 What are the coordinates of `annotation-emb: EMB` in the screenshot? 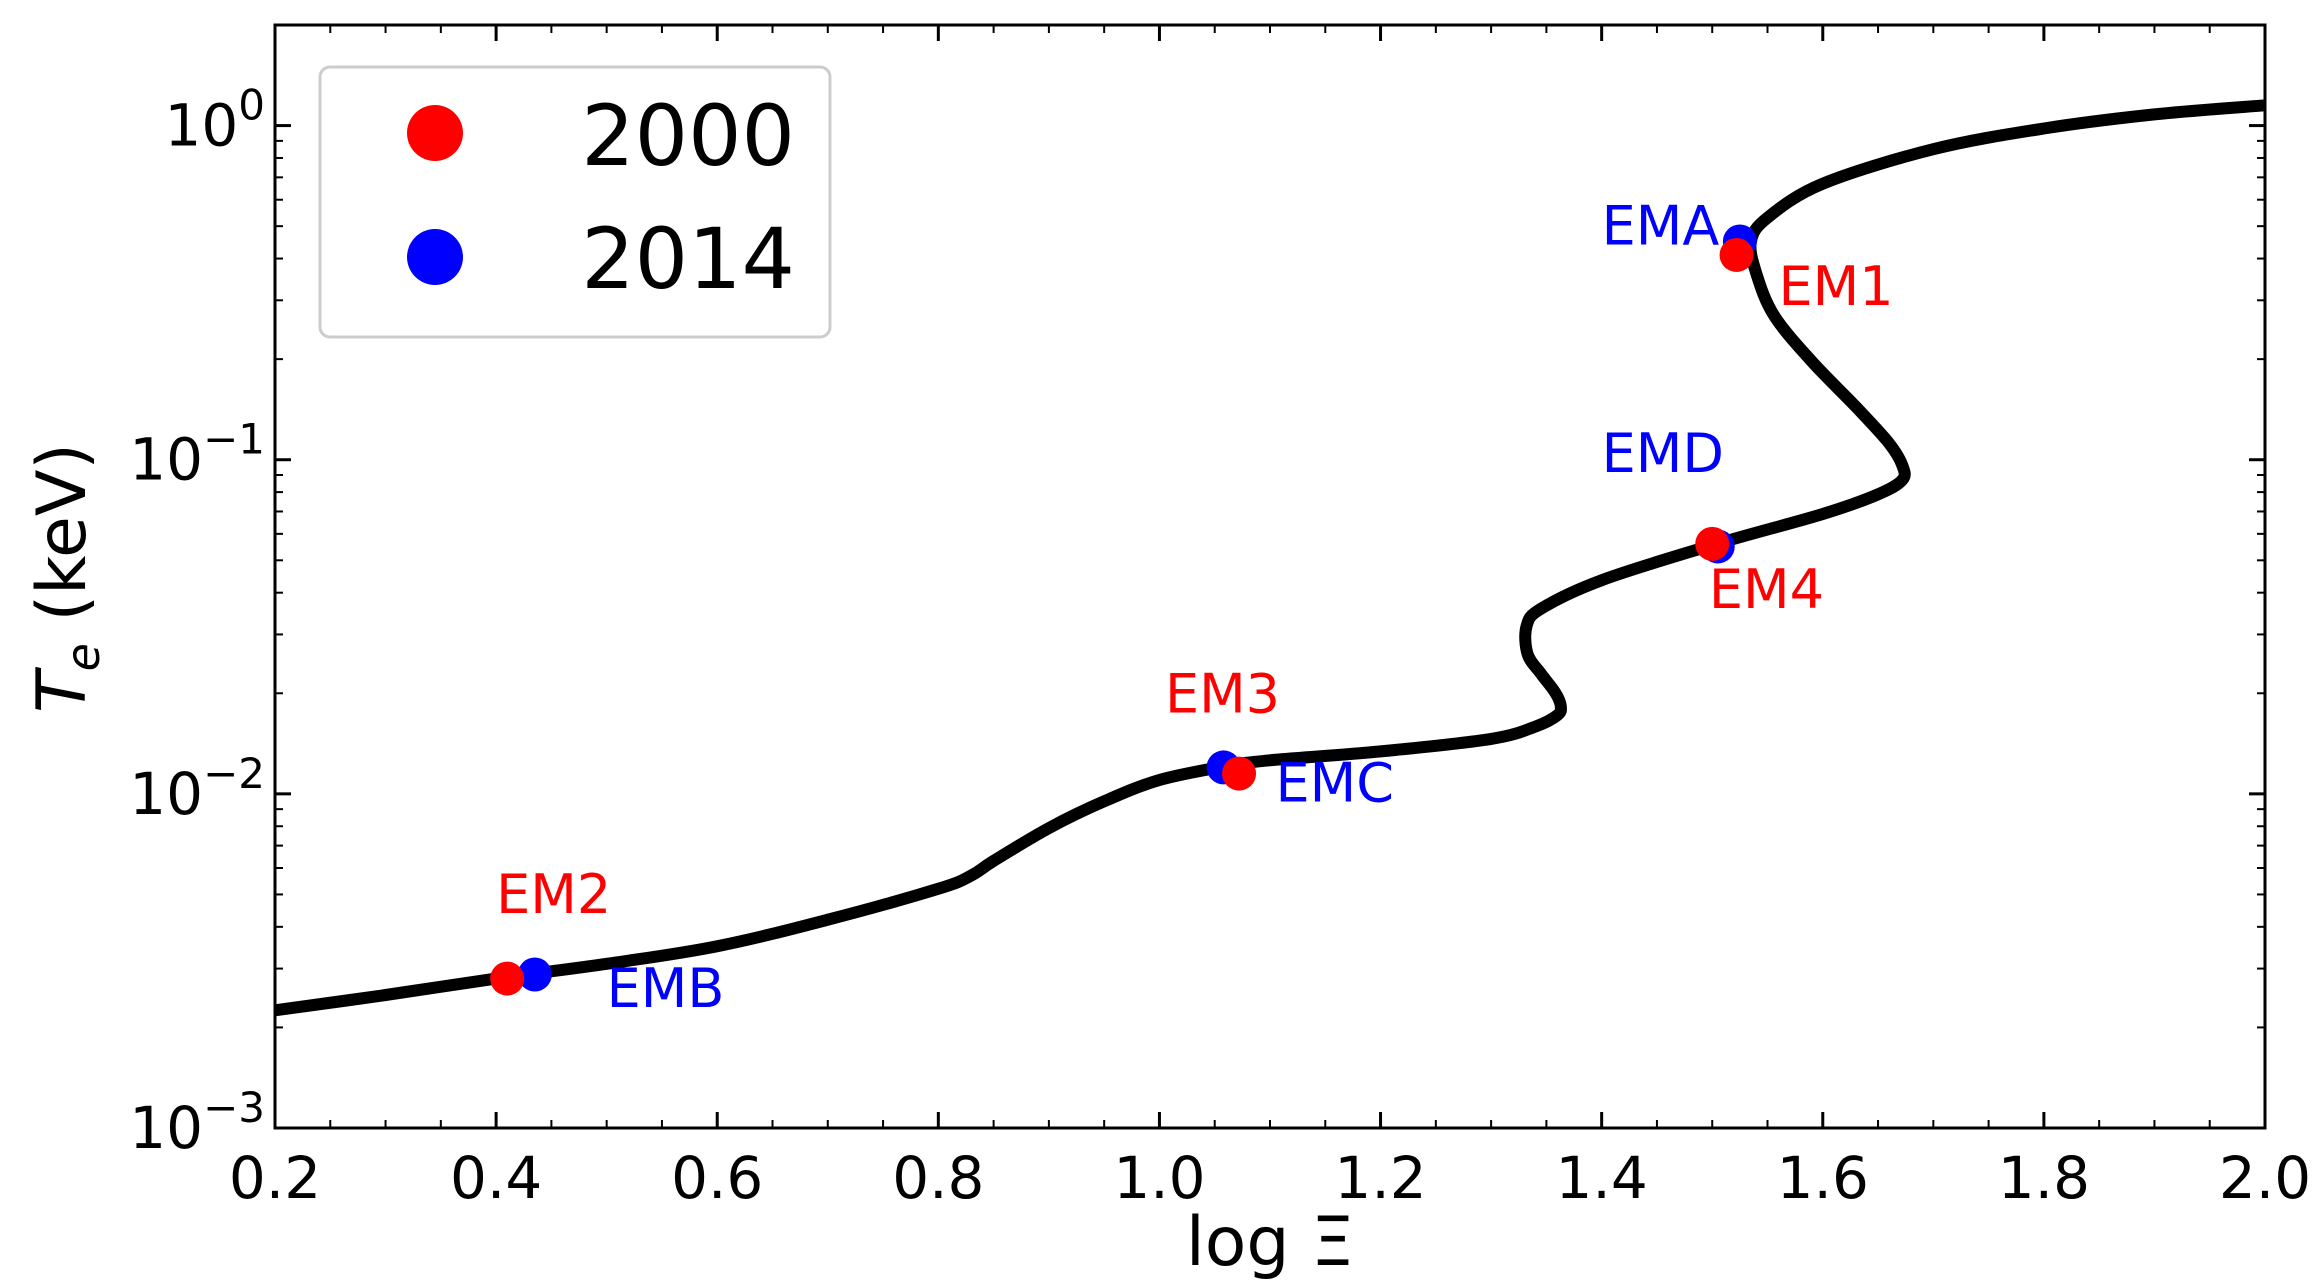 It's located at (666, 988).